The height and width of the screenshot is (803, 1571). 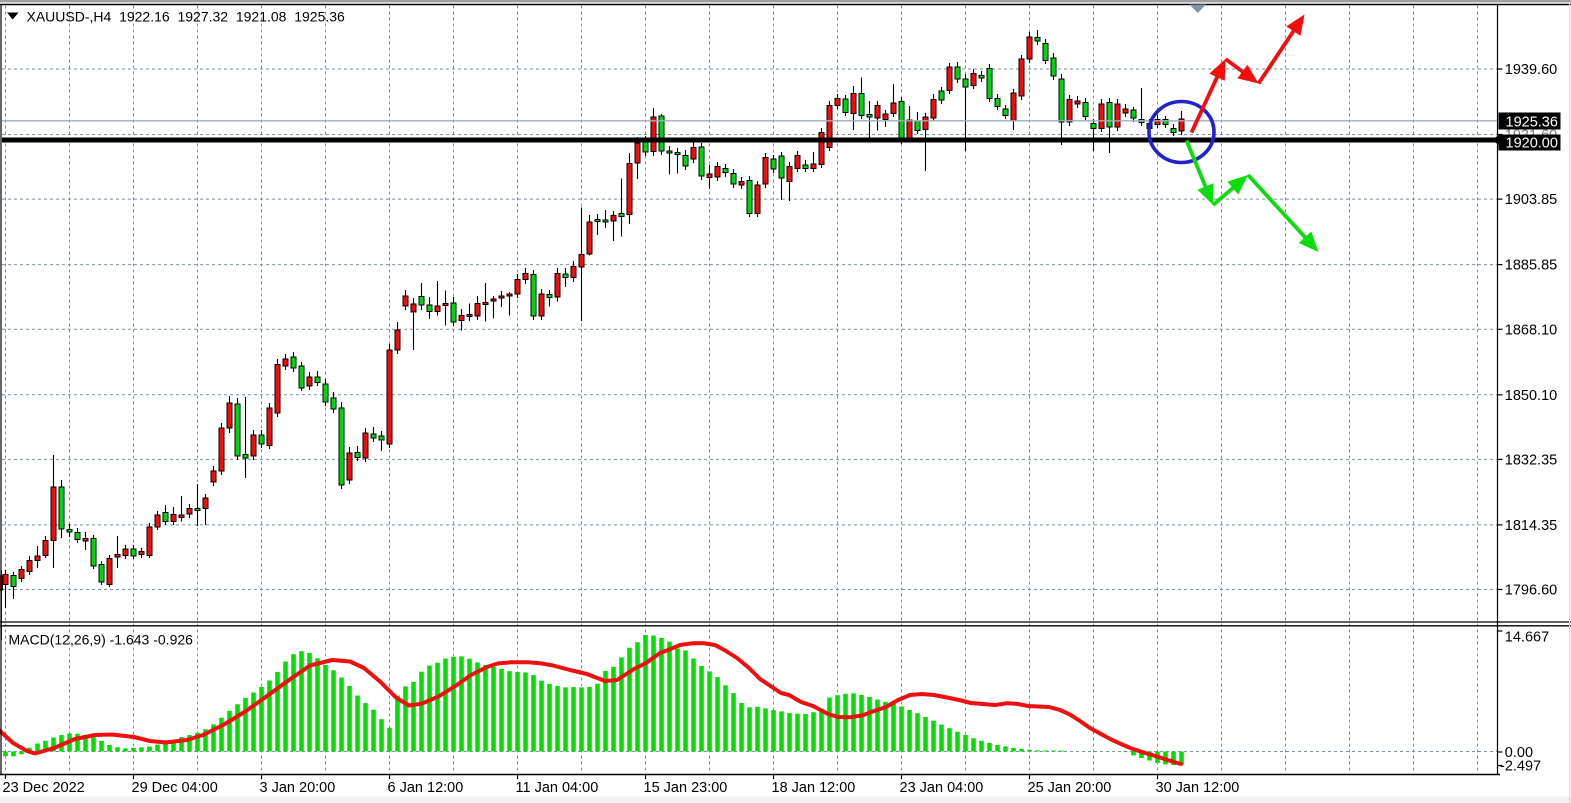 I want to click on svg-text: 25 Jan 20:00, so click(x=1070, y=788).